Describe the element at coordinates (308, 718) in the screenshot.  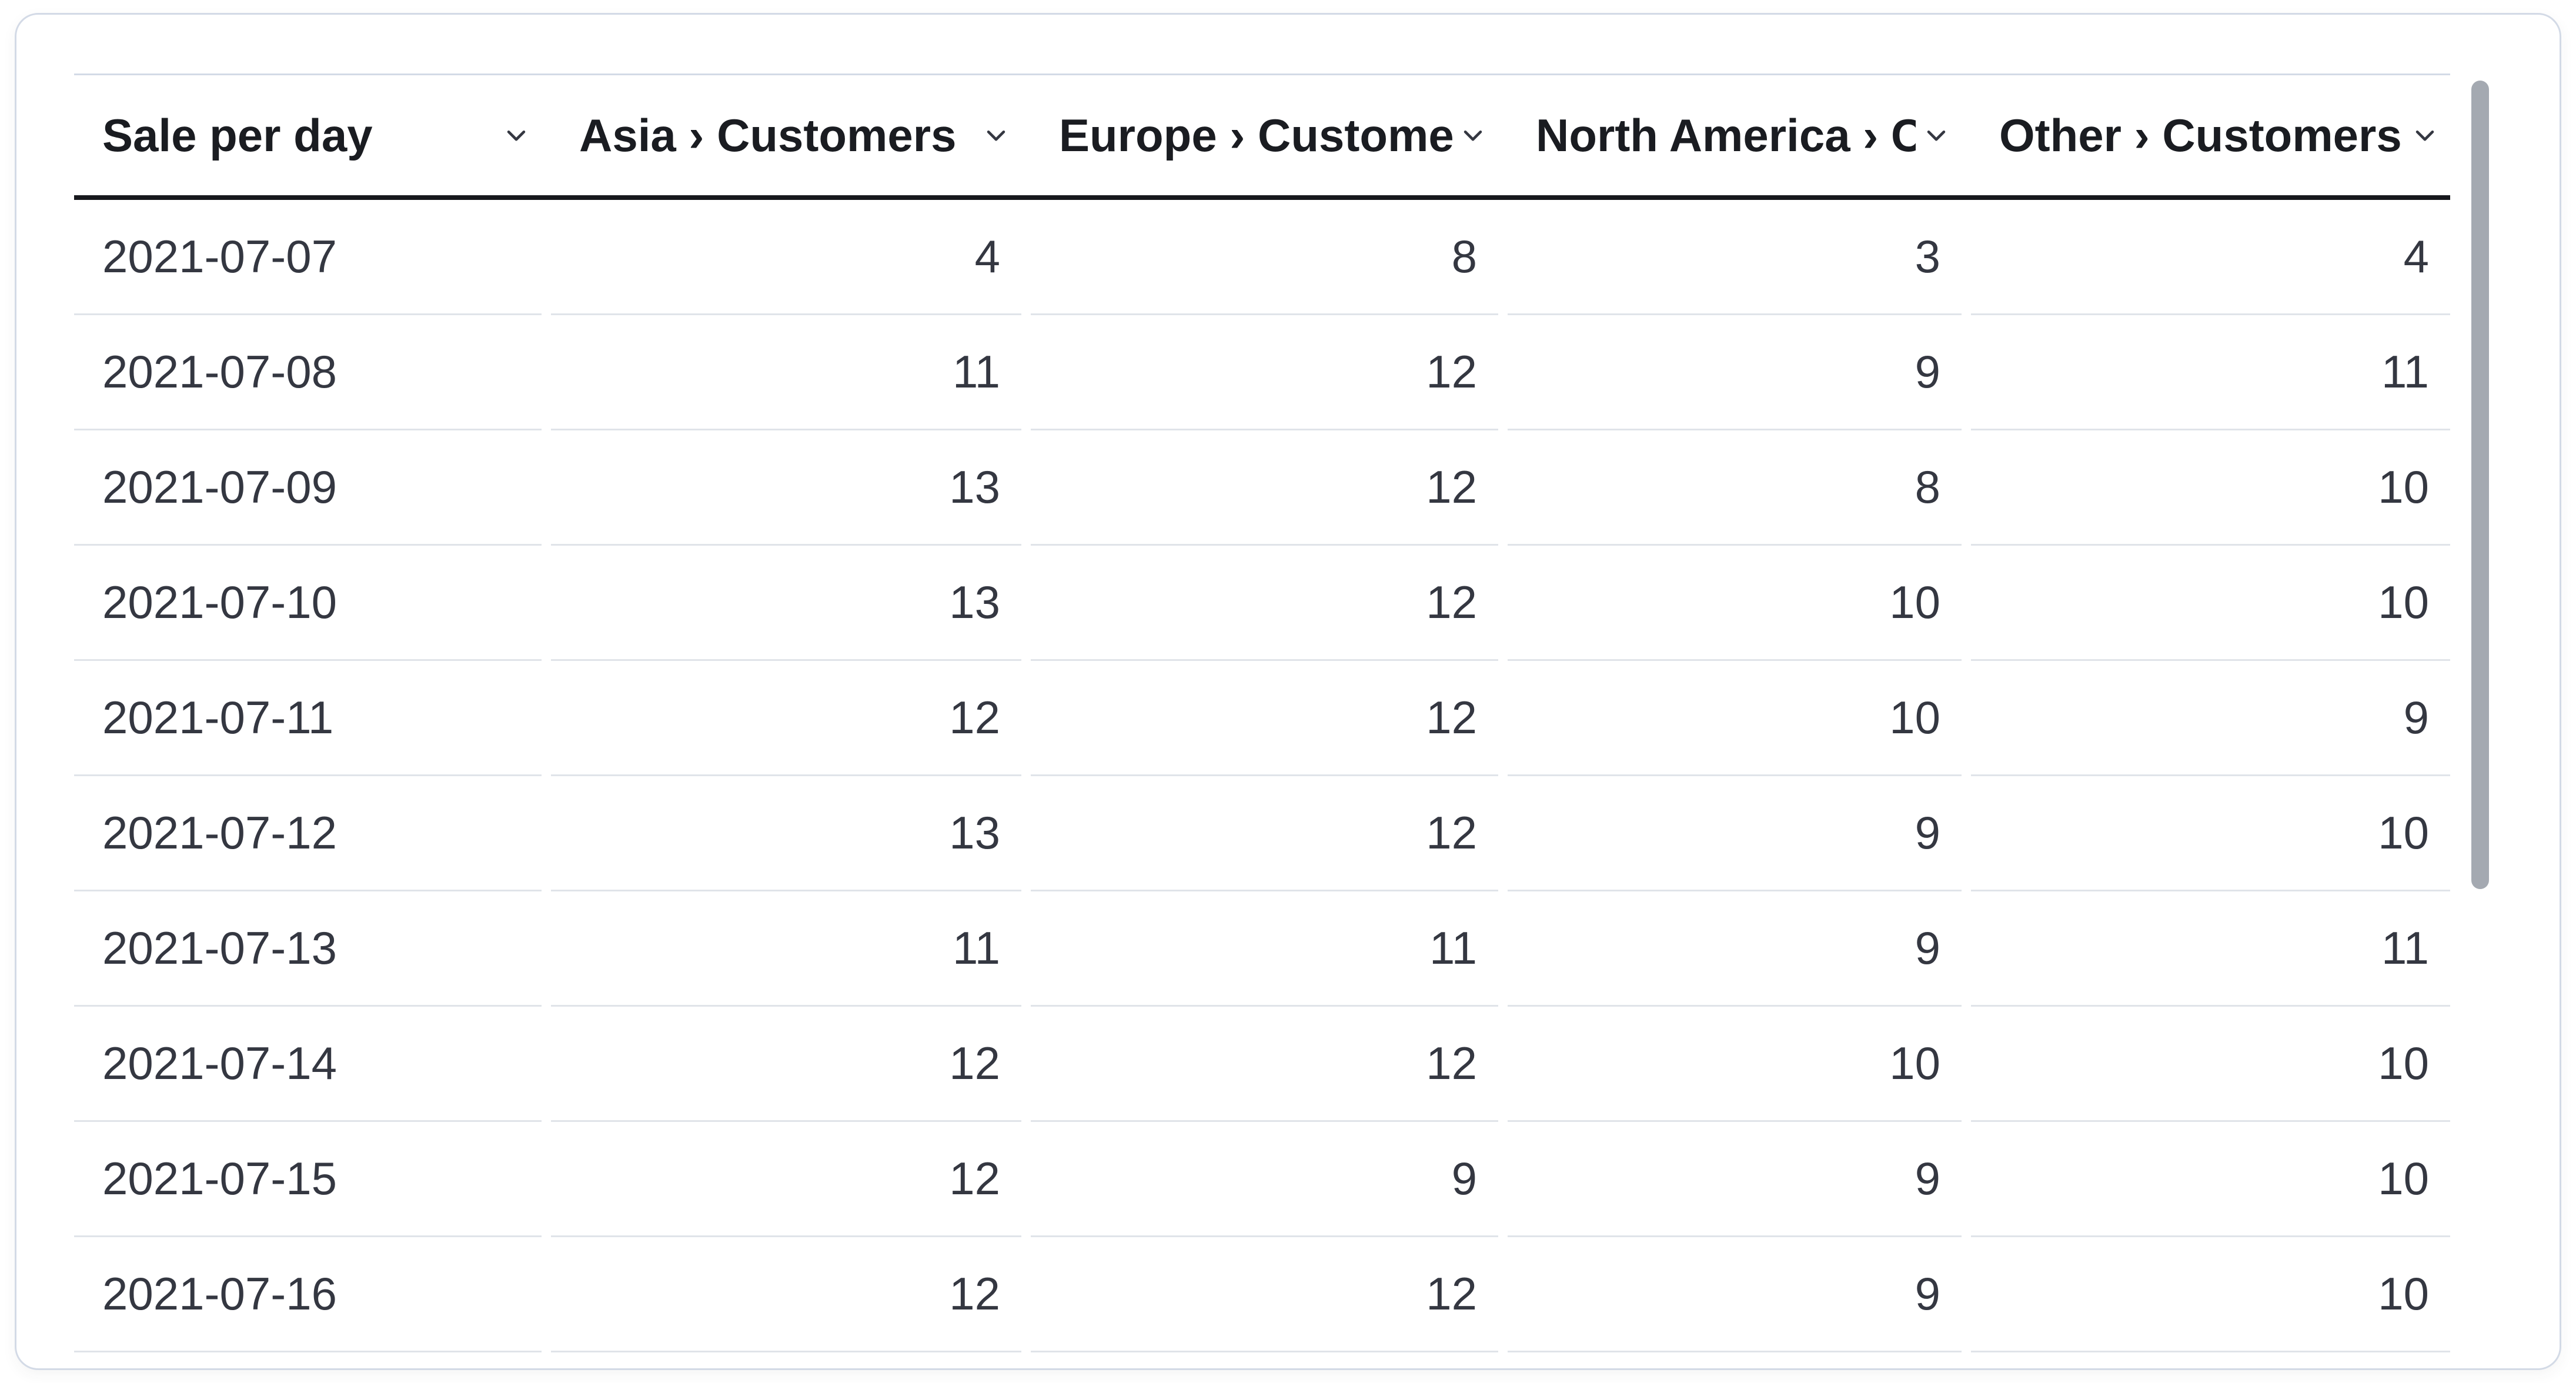
I see `row-date-cell: 2021-07-11` at that location.